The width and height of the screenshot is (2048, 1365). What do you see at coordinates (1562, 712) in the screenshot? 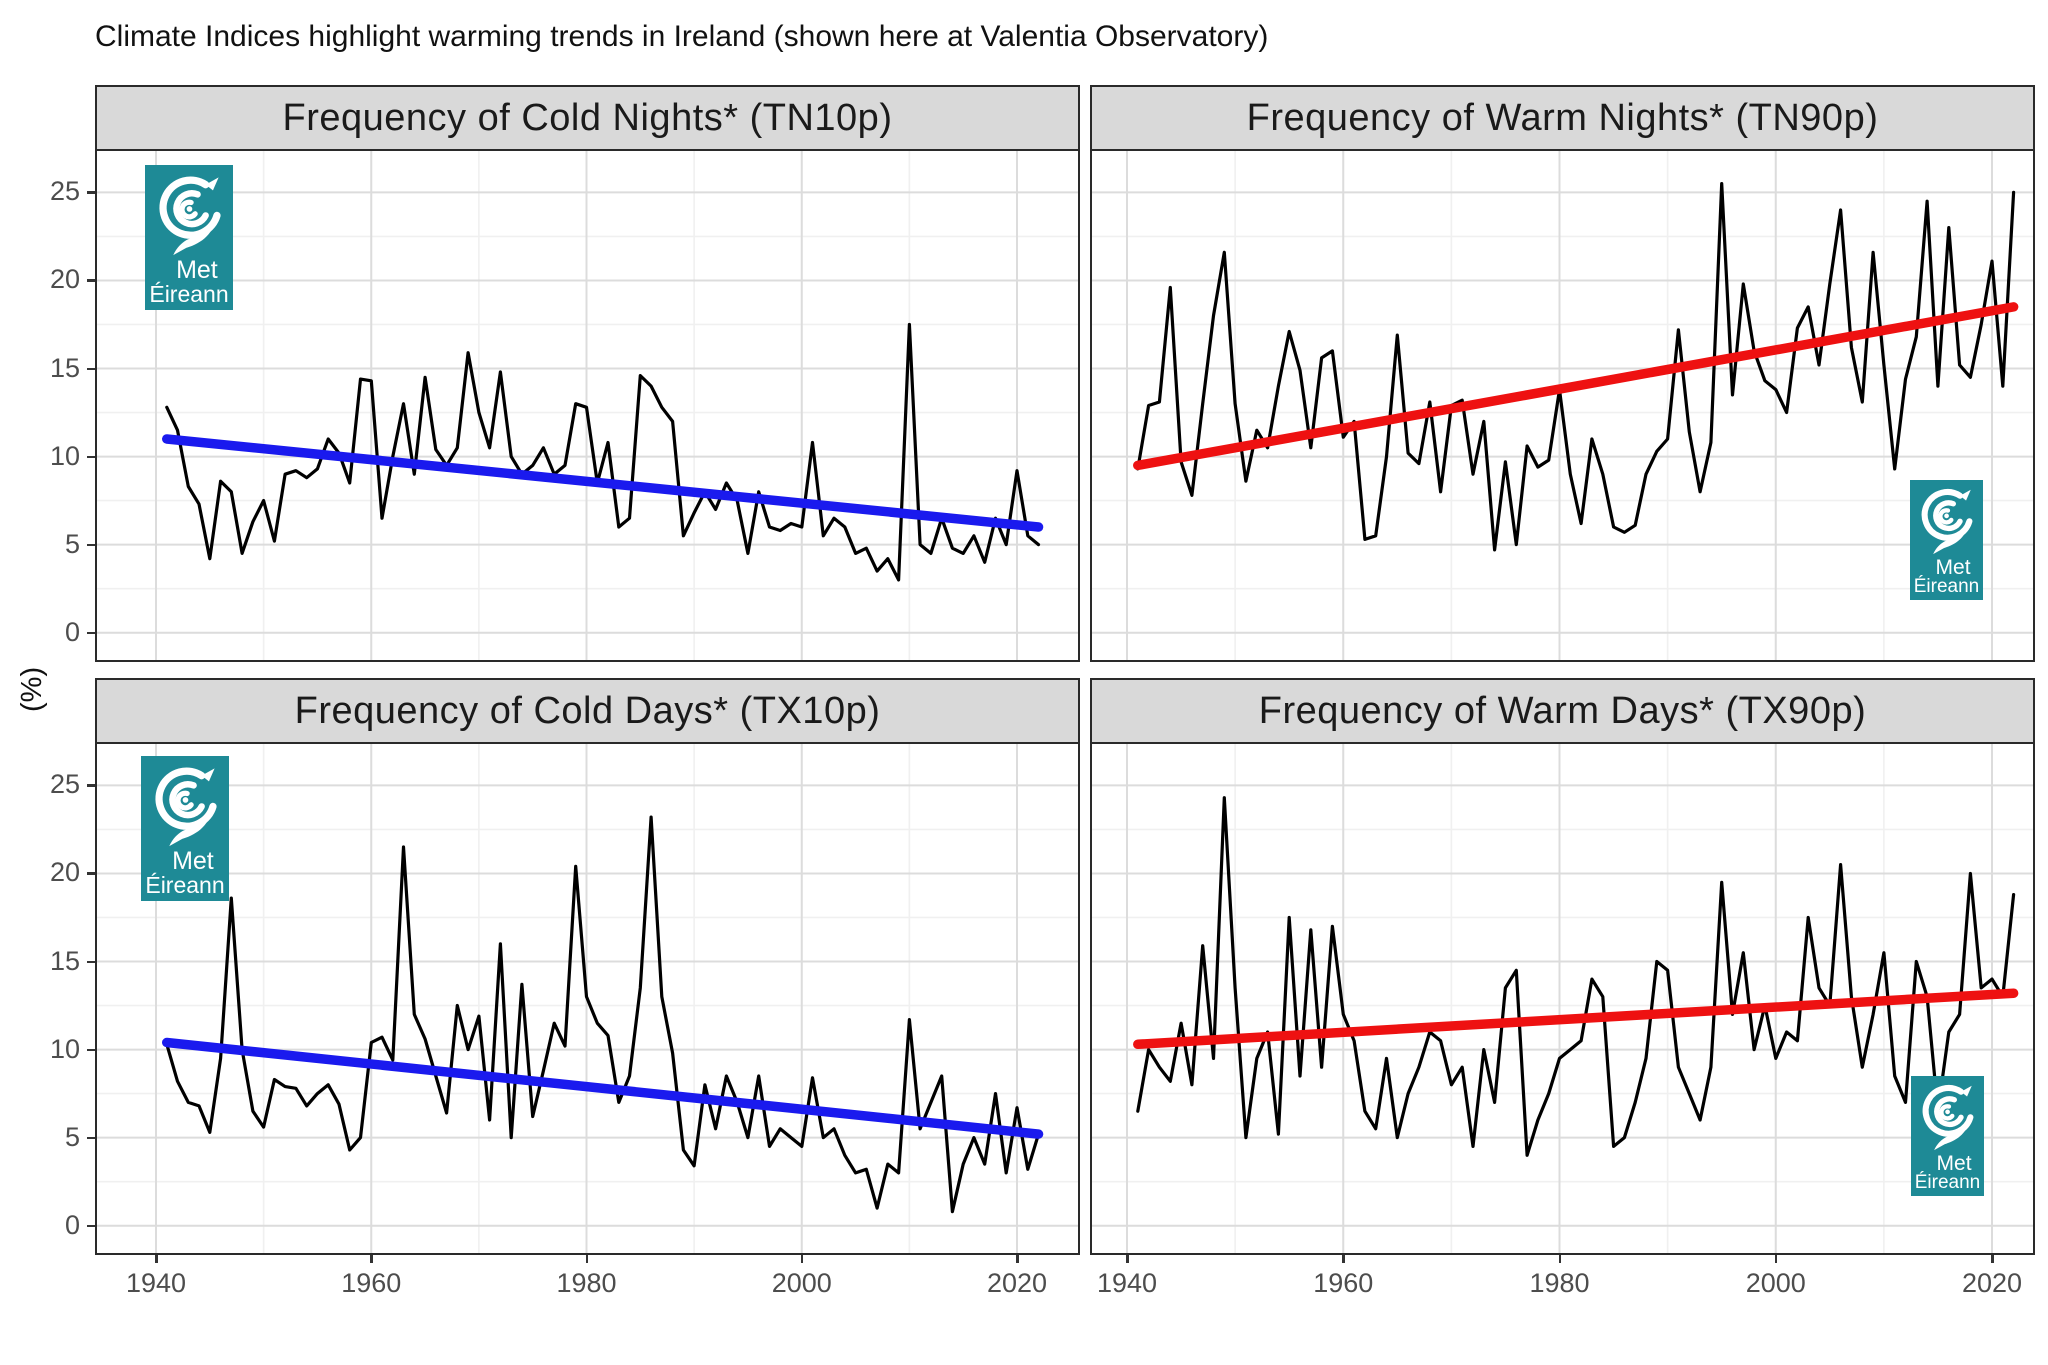
I see `panel-strip-title-warm-days: Frequency of Warm Days* (TX90p)` at bounding box center [1562, 712].